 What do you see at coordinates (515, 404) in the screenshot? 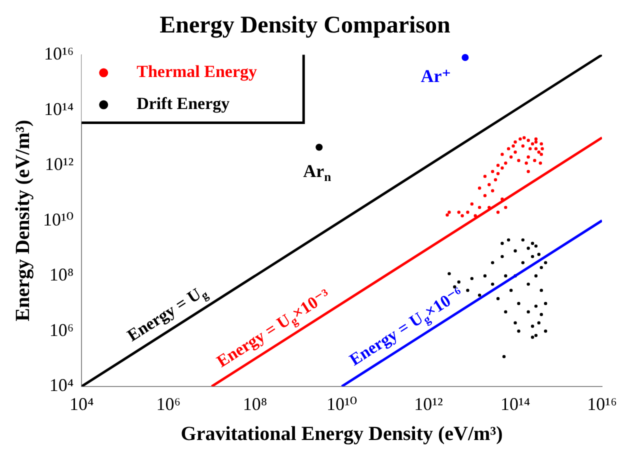
I see `x-tick-label: 10¹⁴` at bounding box center [515, 404].